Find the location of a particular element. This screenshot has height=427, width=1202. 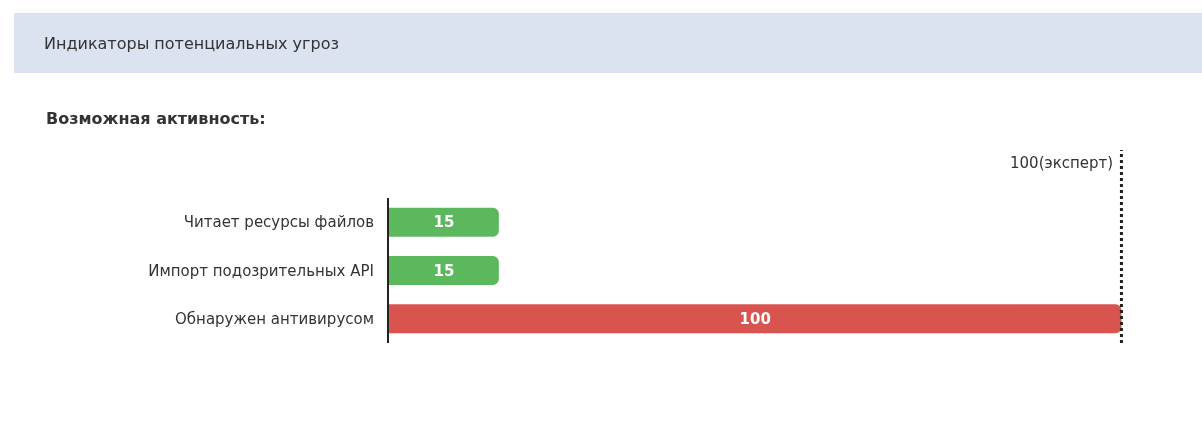

text: Индикаторы потенциальных угроз is located at coordinates (191, 43).